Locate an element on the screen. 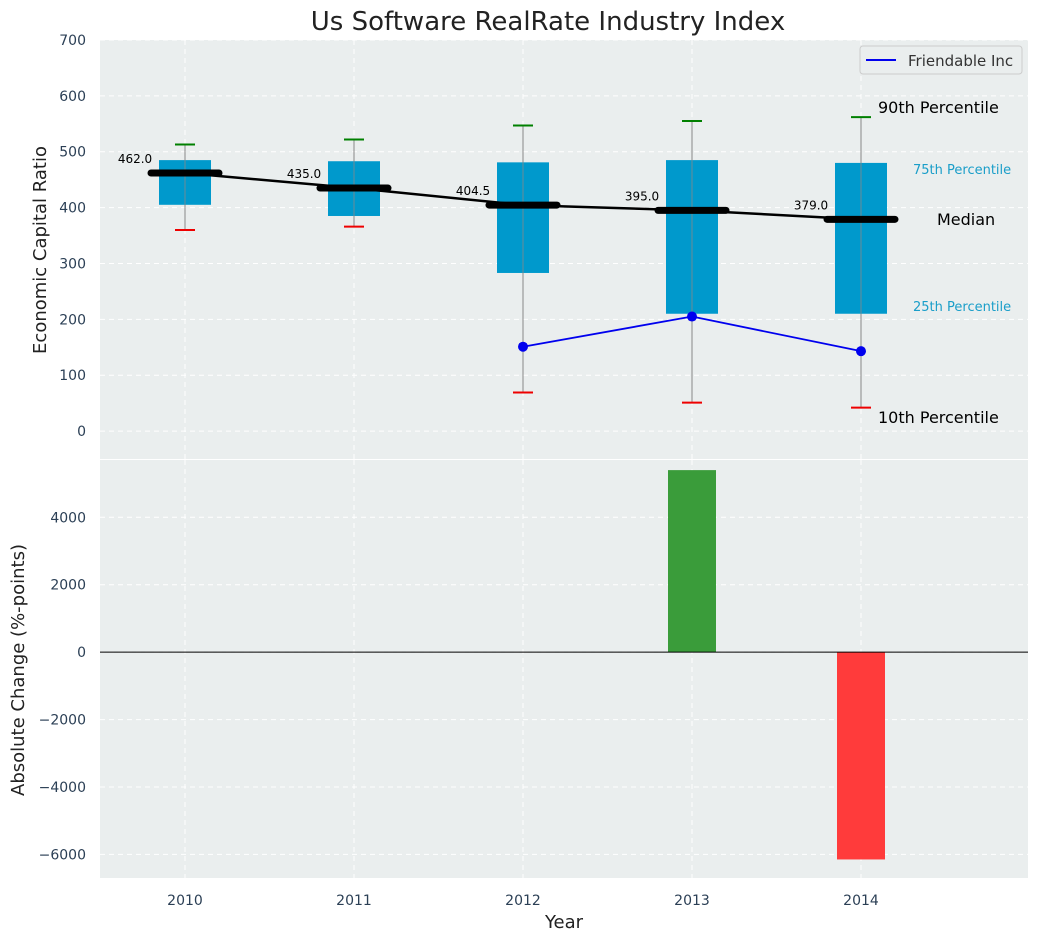  bottom-y-tick-label: 0 is located at coordinates (81, 653).